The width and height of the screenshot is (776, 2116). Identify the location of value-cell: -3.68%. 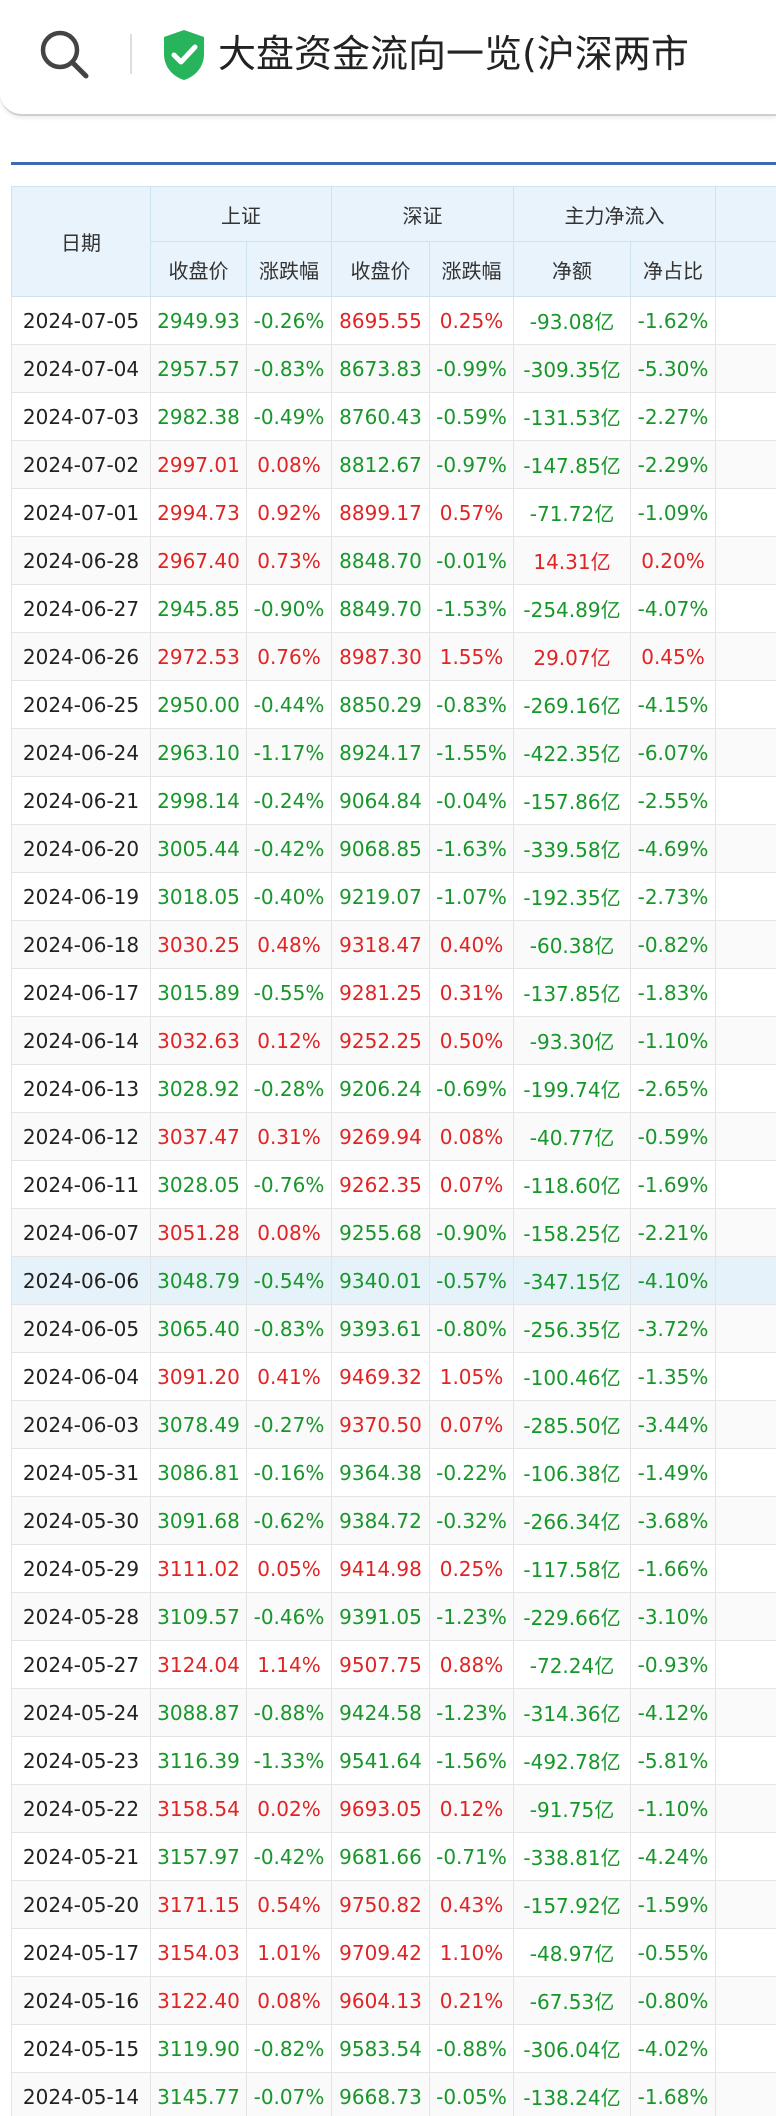
(673, 1520).